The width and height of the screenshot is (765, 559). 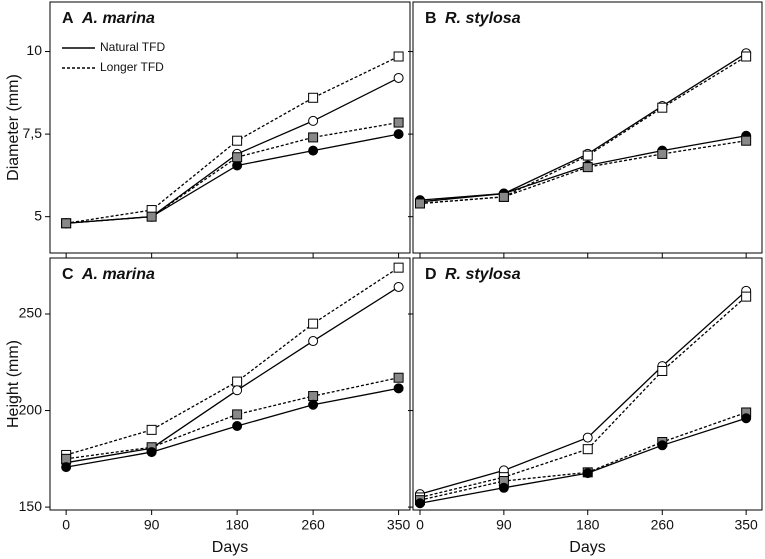 What do you see at coordinates (31, 409) in the screenshot?
I see `y-tick-label: 200` at bounding box center [31, 409].